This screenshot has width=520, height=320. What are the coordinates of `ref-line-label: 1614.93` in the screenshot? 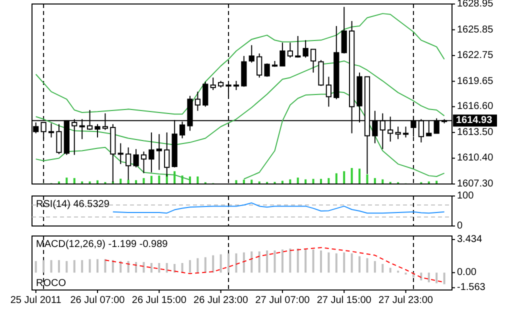 It's located at (474, 120).